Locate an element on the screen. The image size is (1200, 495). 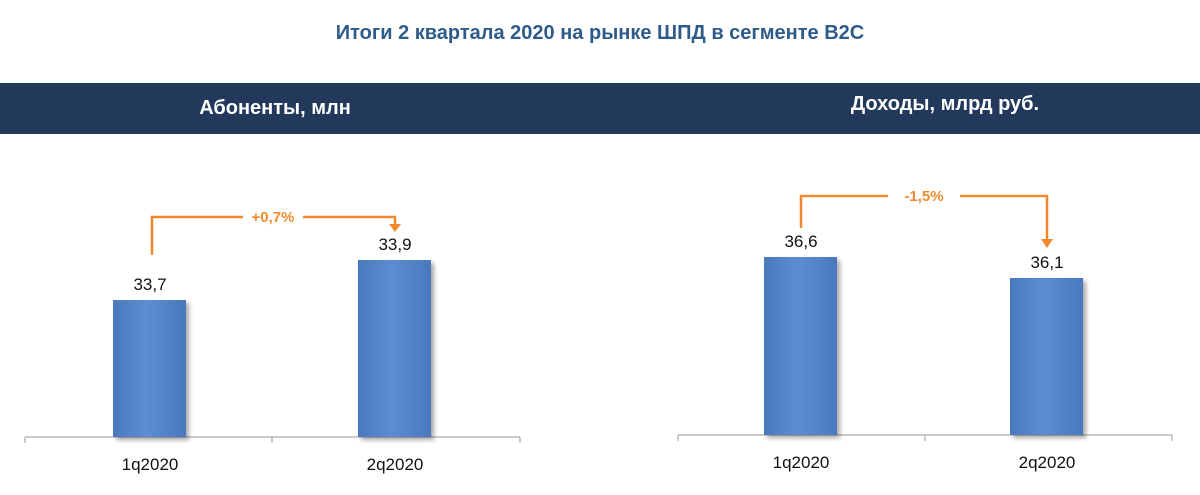
change-label-subscribers: +0,7% is located at coordinates (273, 217).